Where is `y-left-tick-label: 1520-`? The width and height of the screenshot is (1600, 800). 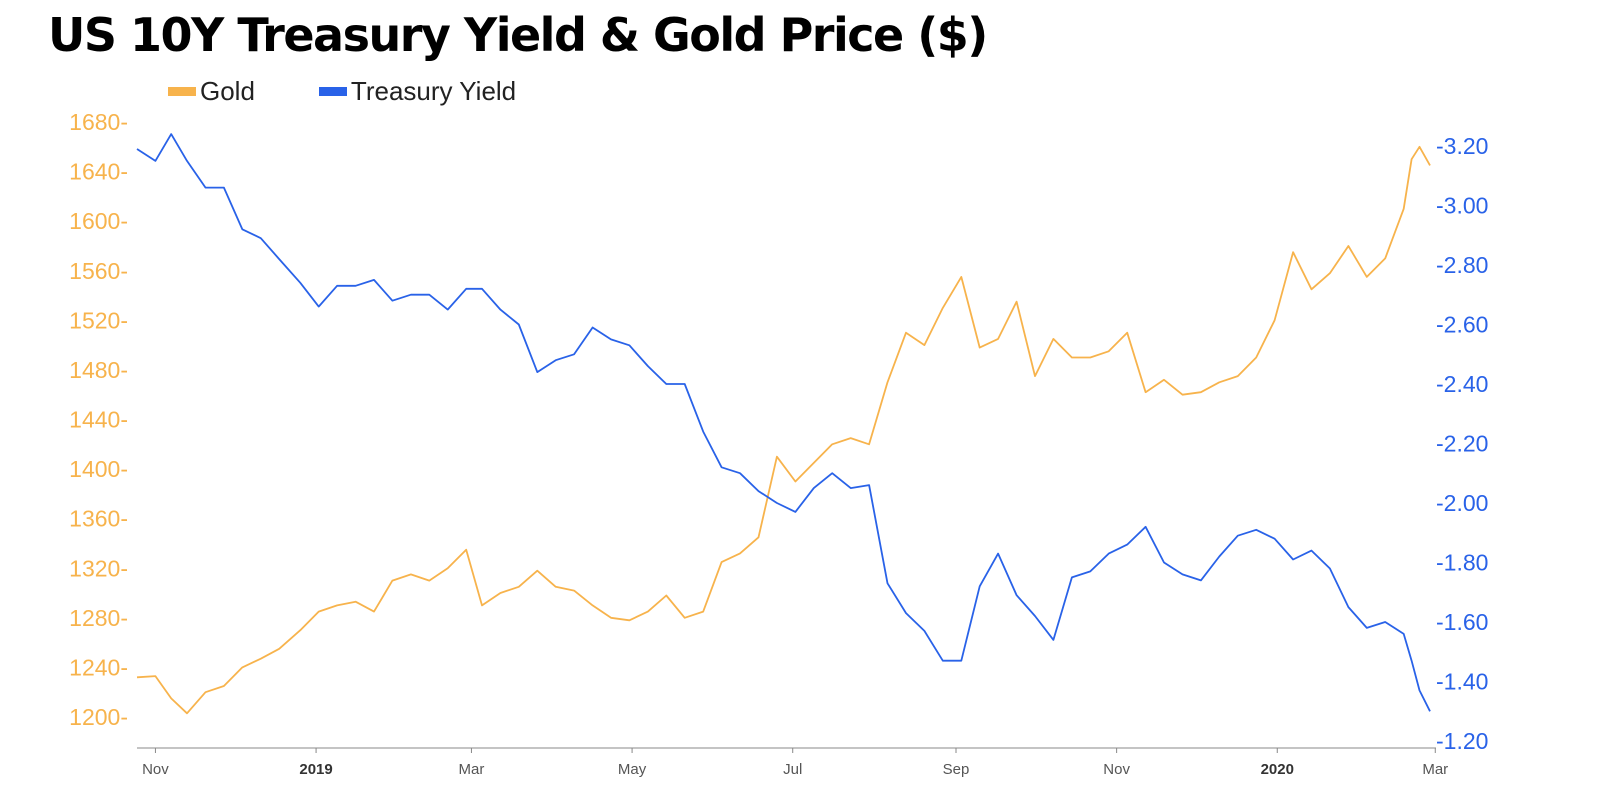
y-left-tick-label: 1520- is located at coordinates (98, 320).